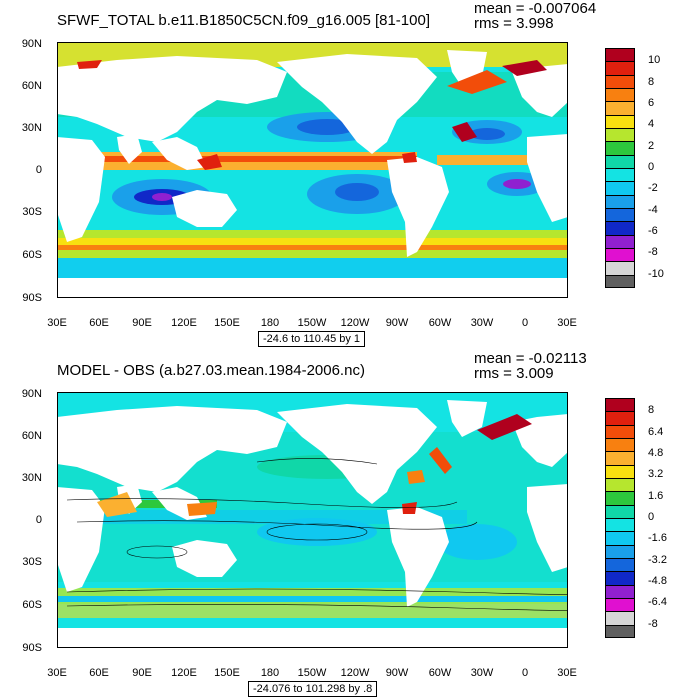  What do you see at coordinates (514, 23) in the screenshot?
I see `rms-value: rms = 3.998` at bounding box center [514, 23].